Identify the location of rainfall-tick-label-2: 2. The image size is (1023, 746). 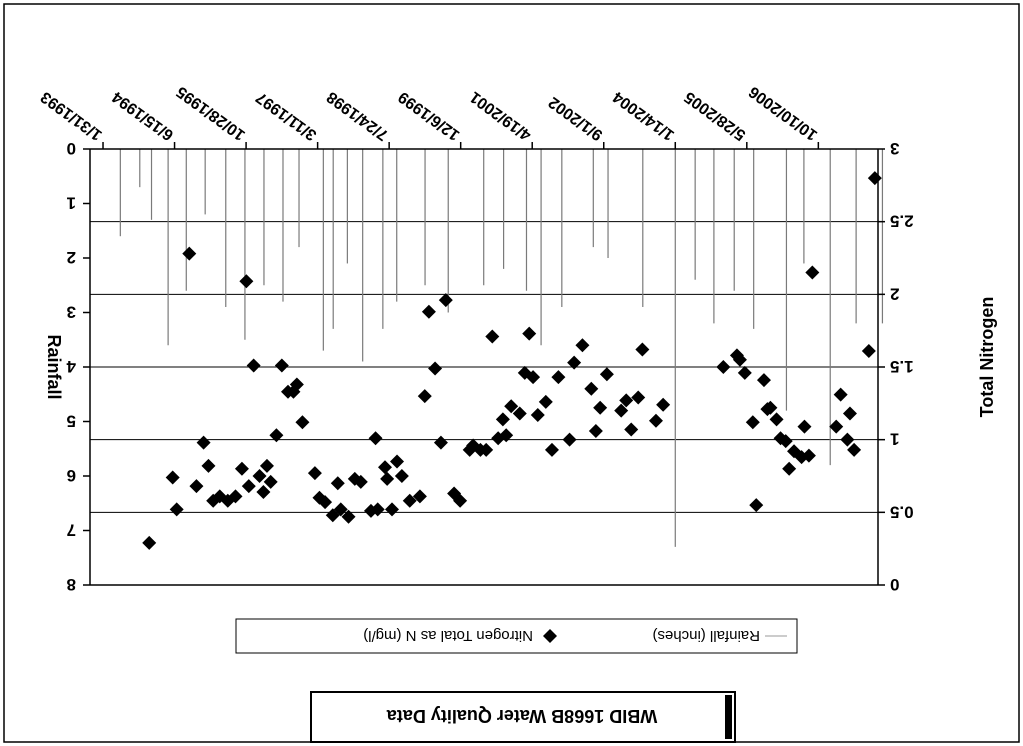
(71, 257).